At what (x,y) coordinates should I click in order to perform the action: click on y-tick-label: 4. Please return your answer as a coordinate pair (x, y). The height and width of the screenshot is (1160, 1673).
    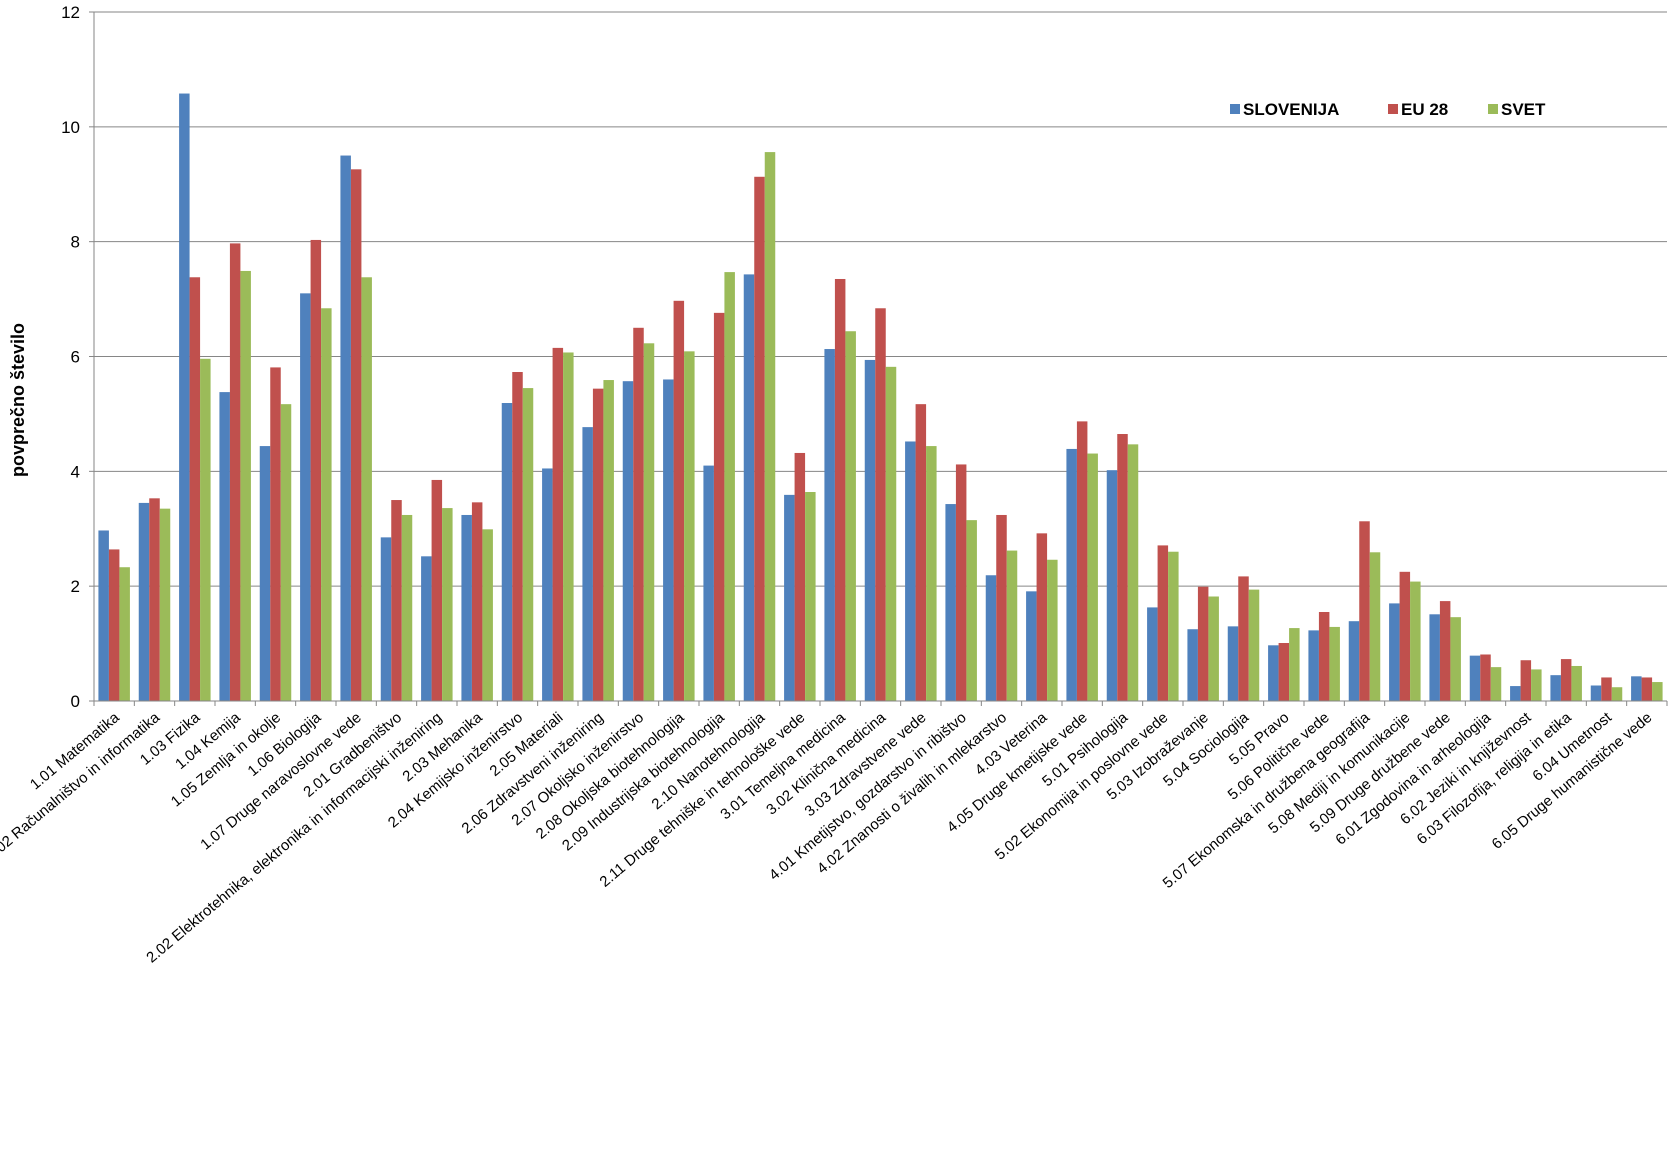
    Looking at the image, I should click on (75, 471).